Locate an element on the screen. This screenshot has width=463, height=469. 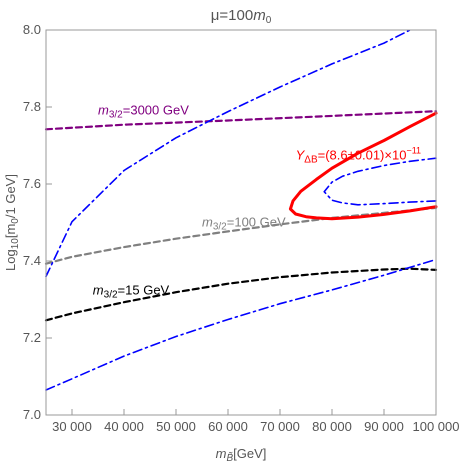
y-axis-label-sub: 10 is located at coordinates (15, 244).